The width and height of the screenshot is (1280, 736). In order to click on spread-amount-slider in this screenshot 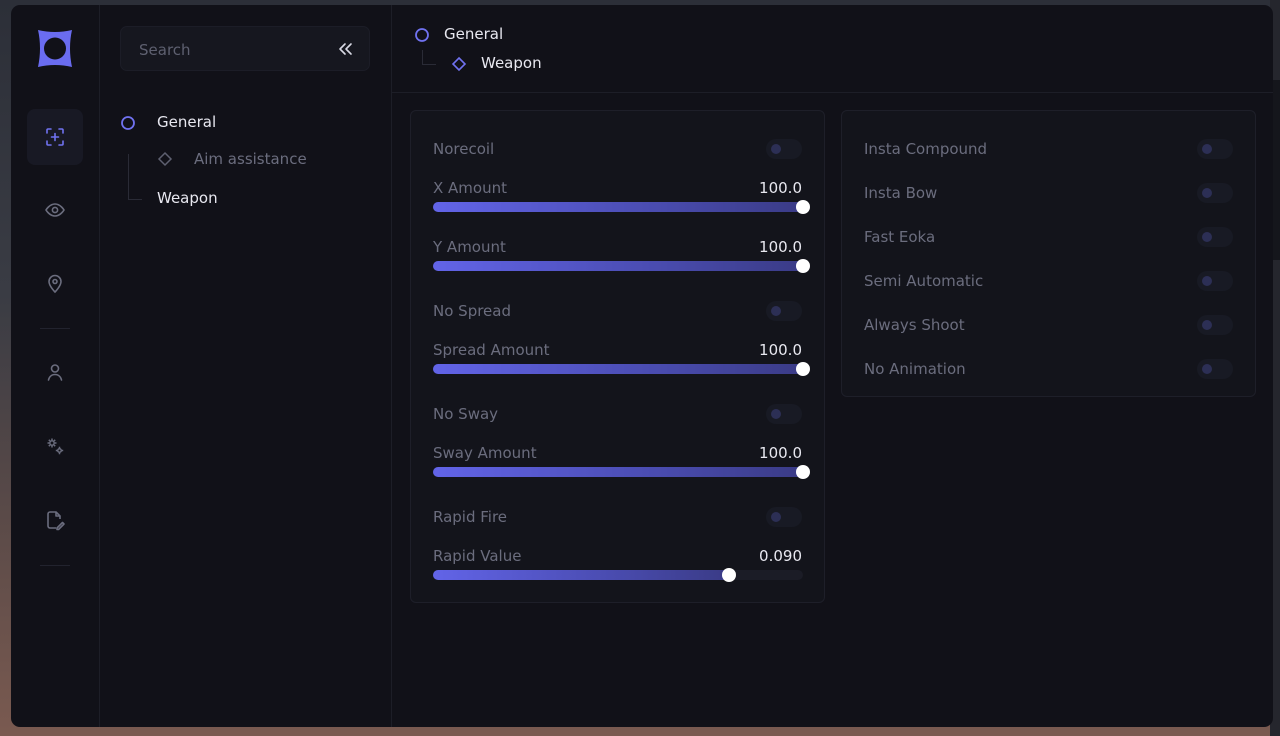, I will do `click(621, 369)`.